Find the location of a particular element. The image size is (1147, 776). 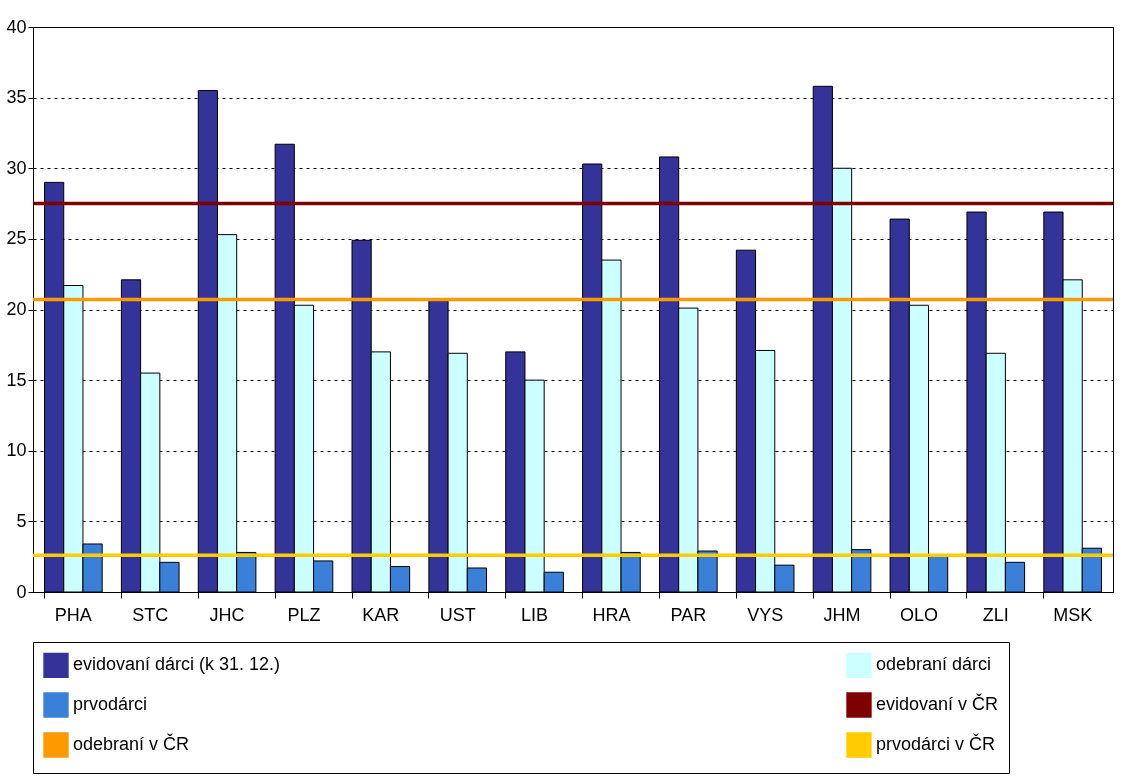

y-tick-label: 25 is located at coordinates (16, 238).